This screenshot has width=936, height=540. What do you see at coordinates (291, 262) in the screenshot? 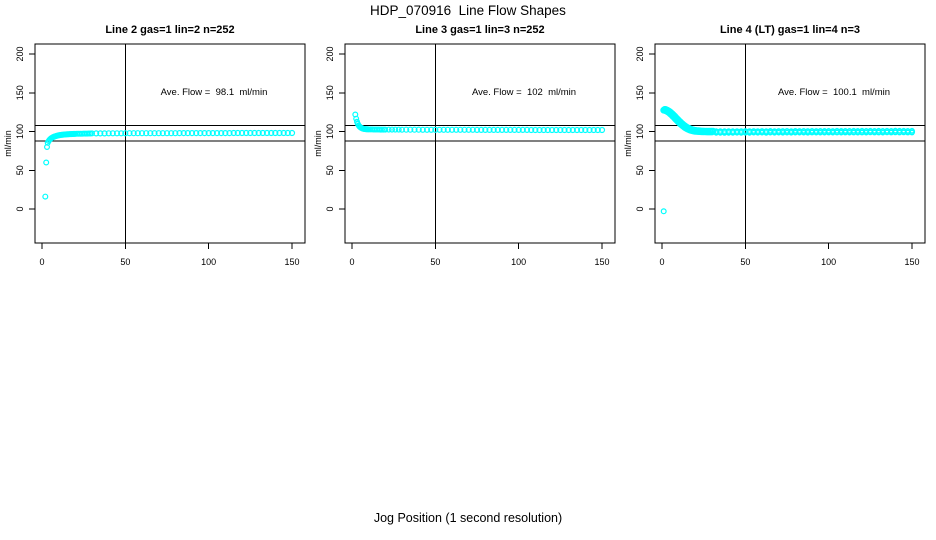
I see `x-tick-label: 150` at bounding box center [291, 262].